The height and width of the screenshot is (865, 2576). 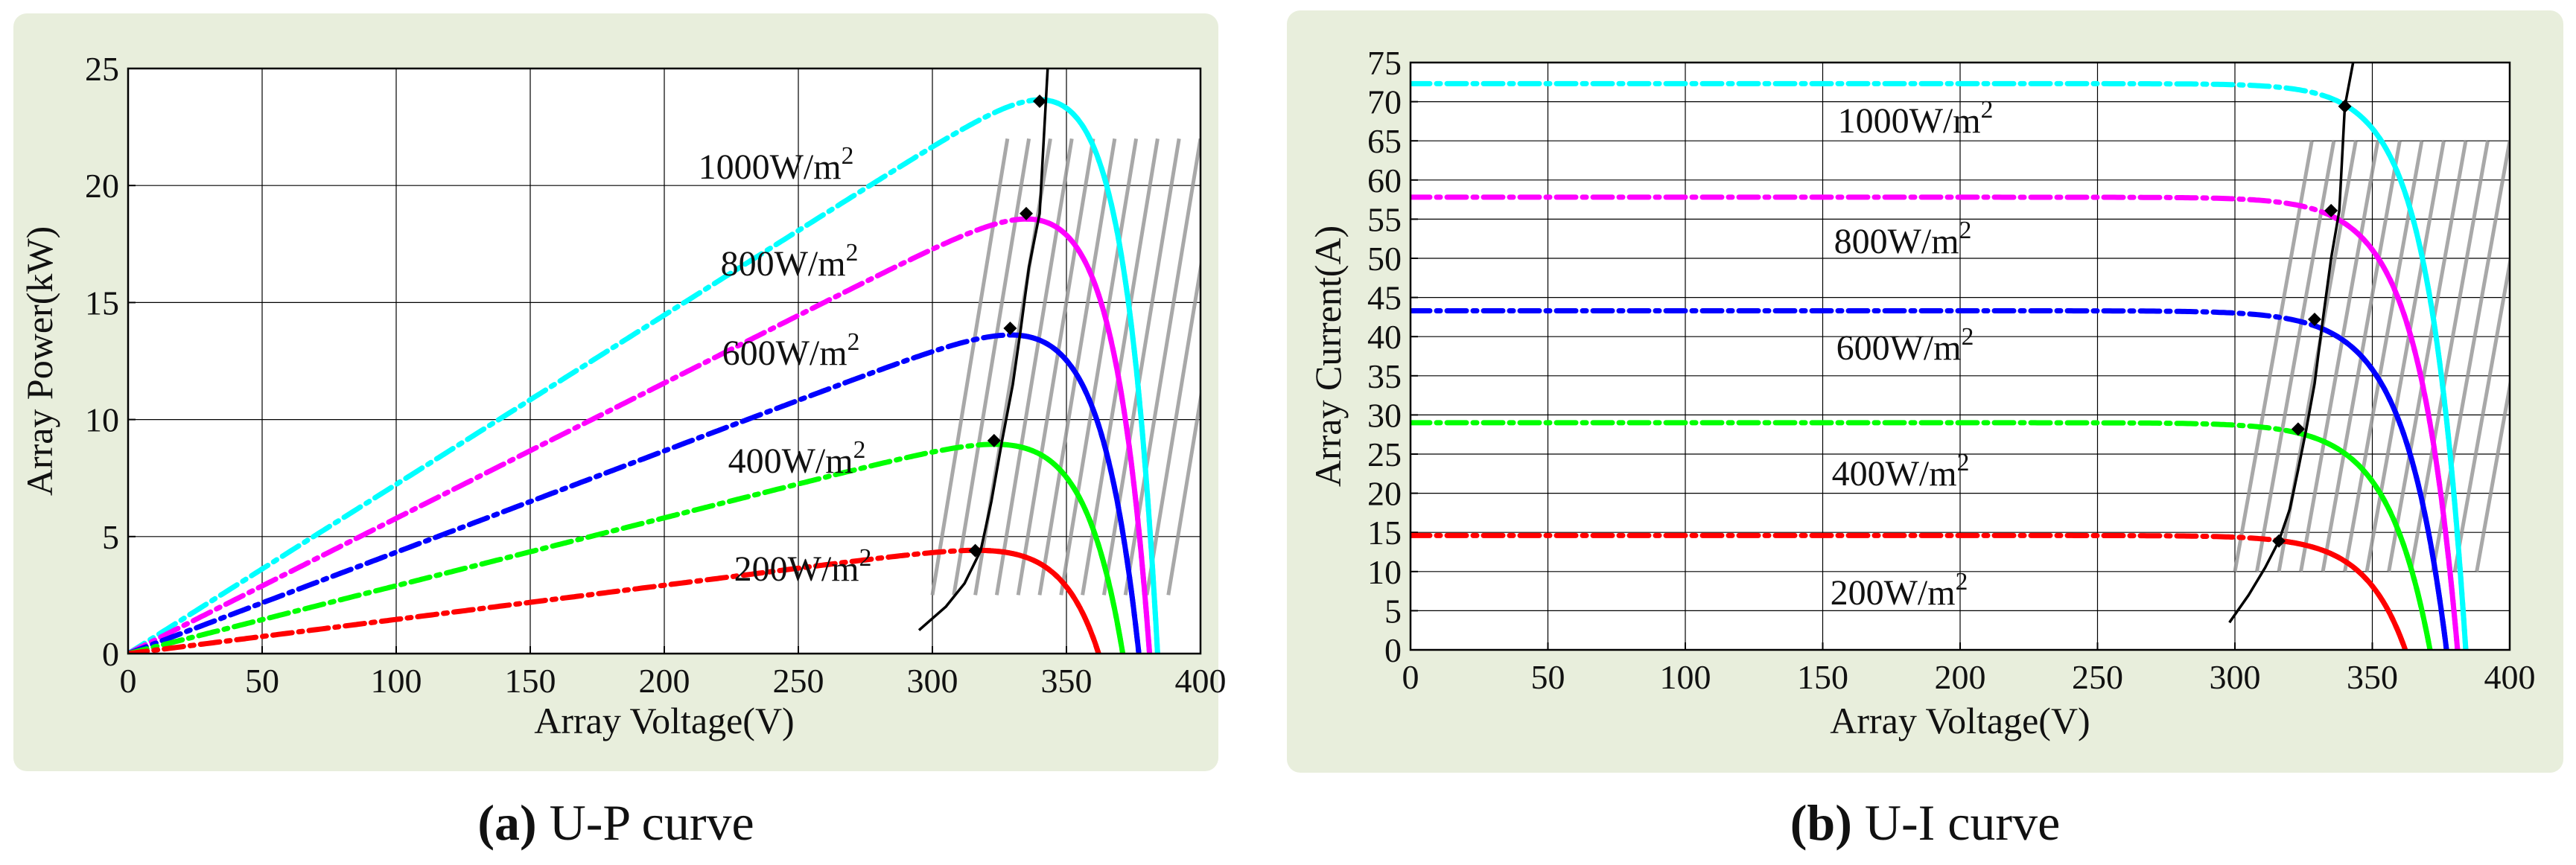 What do you see at coordinates (1384, 298) in the screenshot?
I see `y-tick-label: 45` at bounding box center [1384, 298].